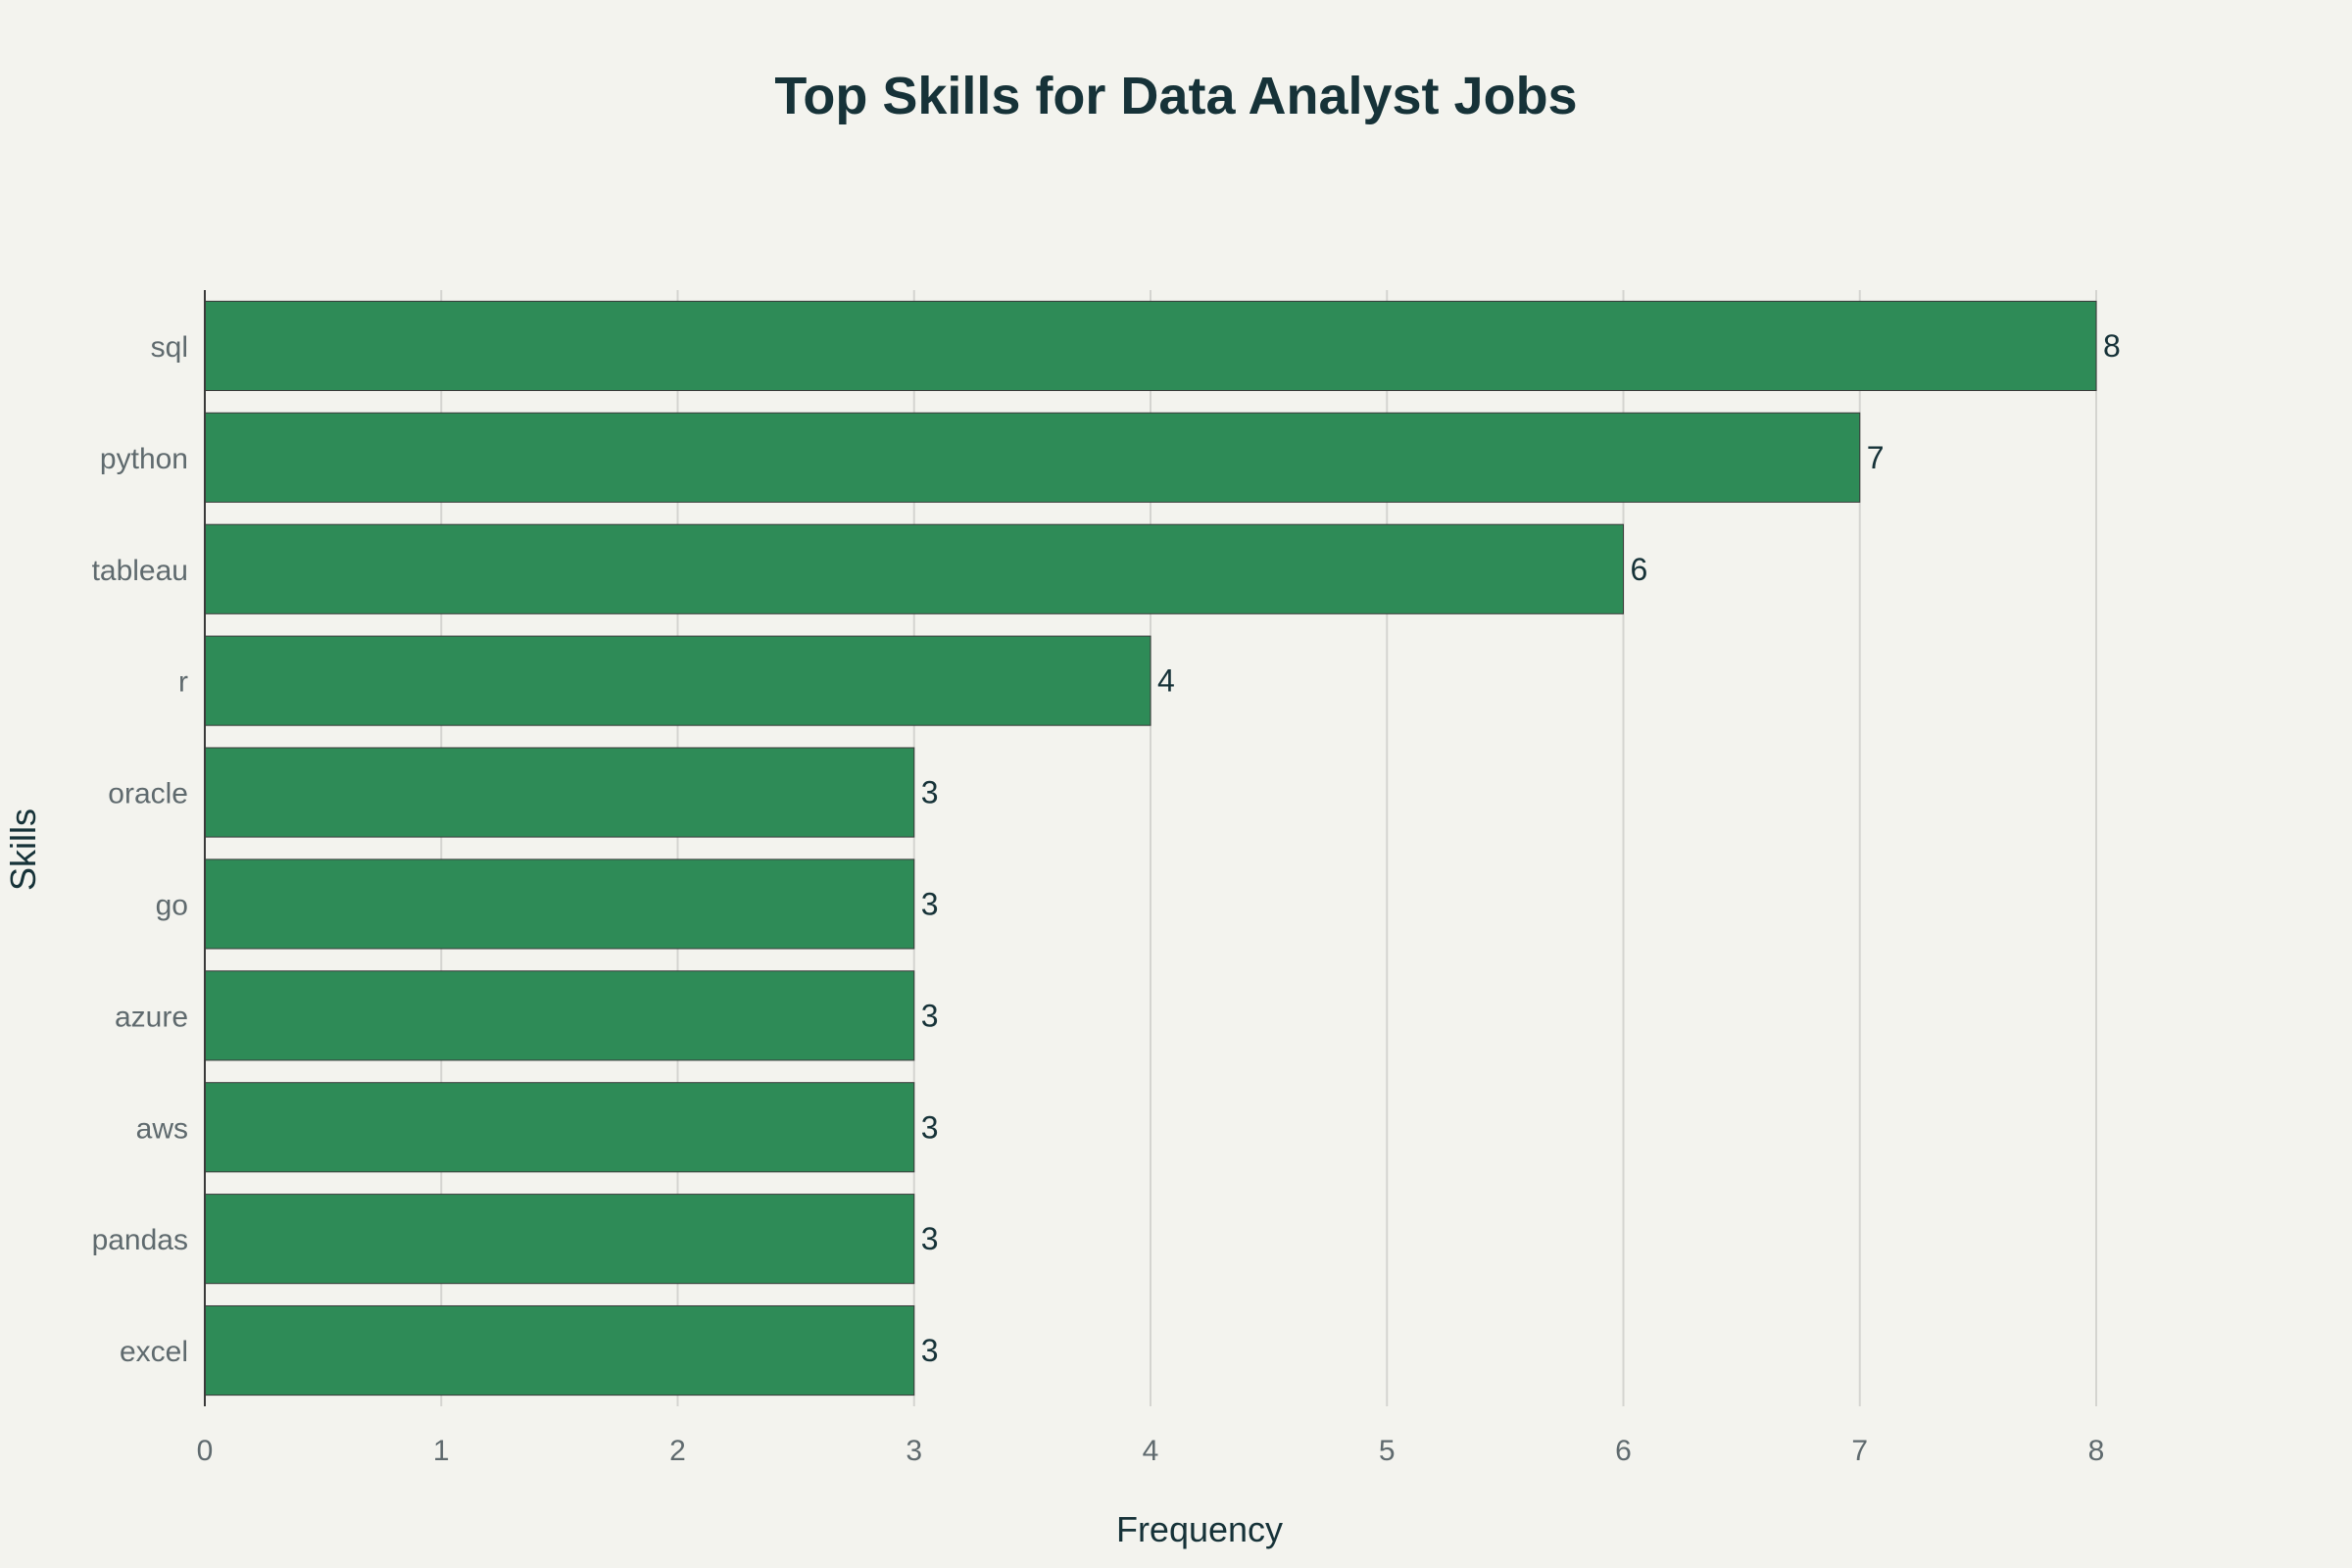  I want to click on bar-excel, so click(559, 1350).